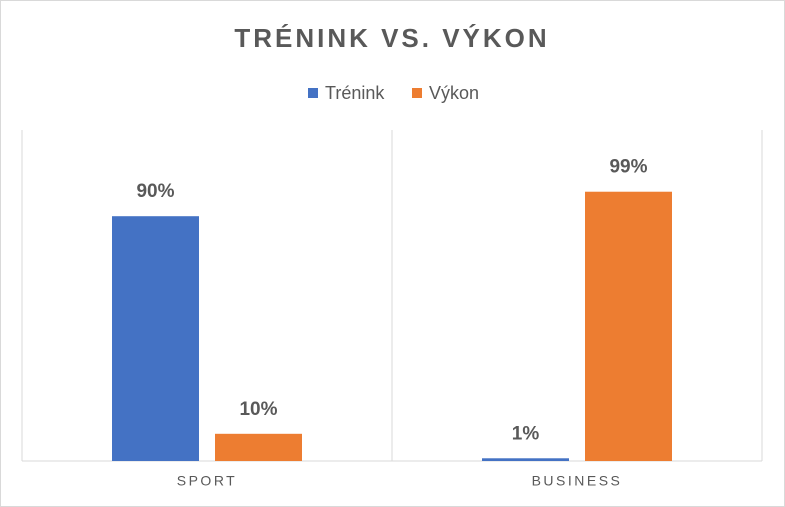  Describe the element at coordinates (391, 38) in the screenshot. I see `chart-title: TRÉNINK VS. VÝKON` at that location.